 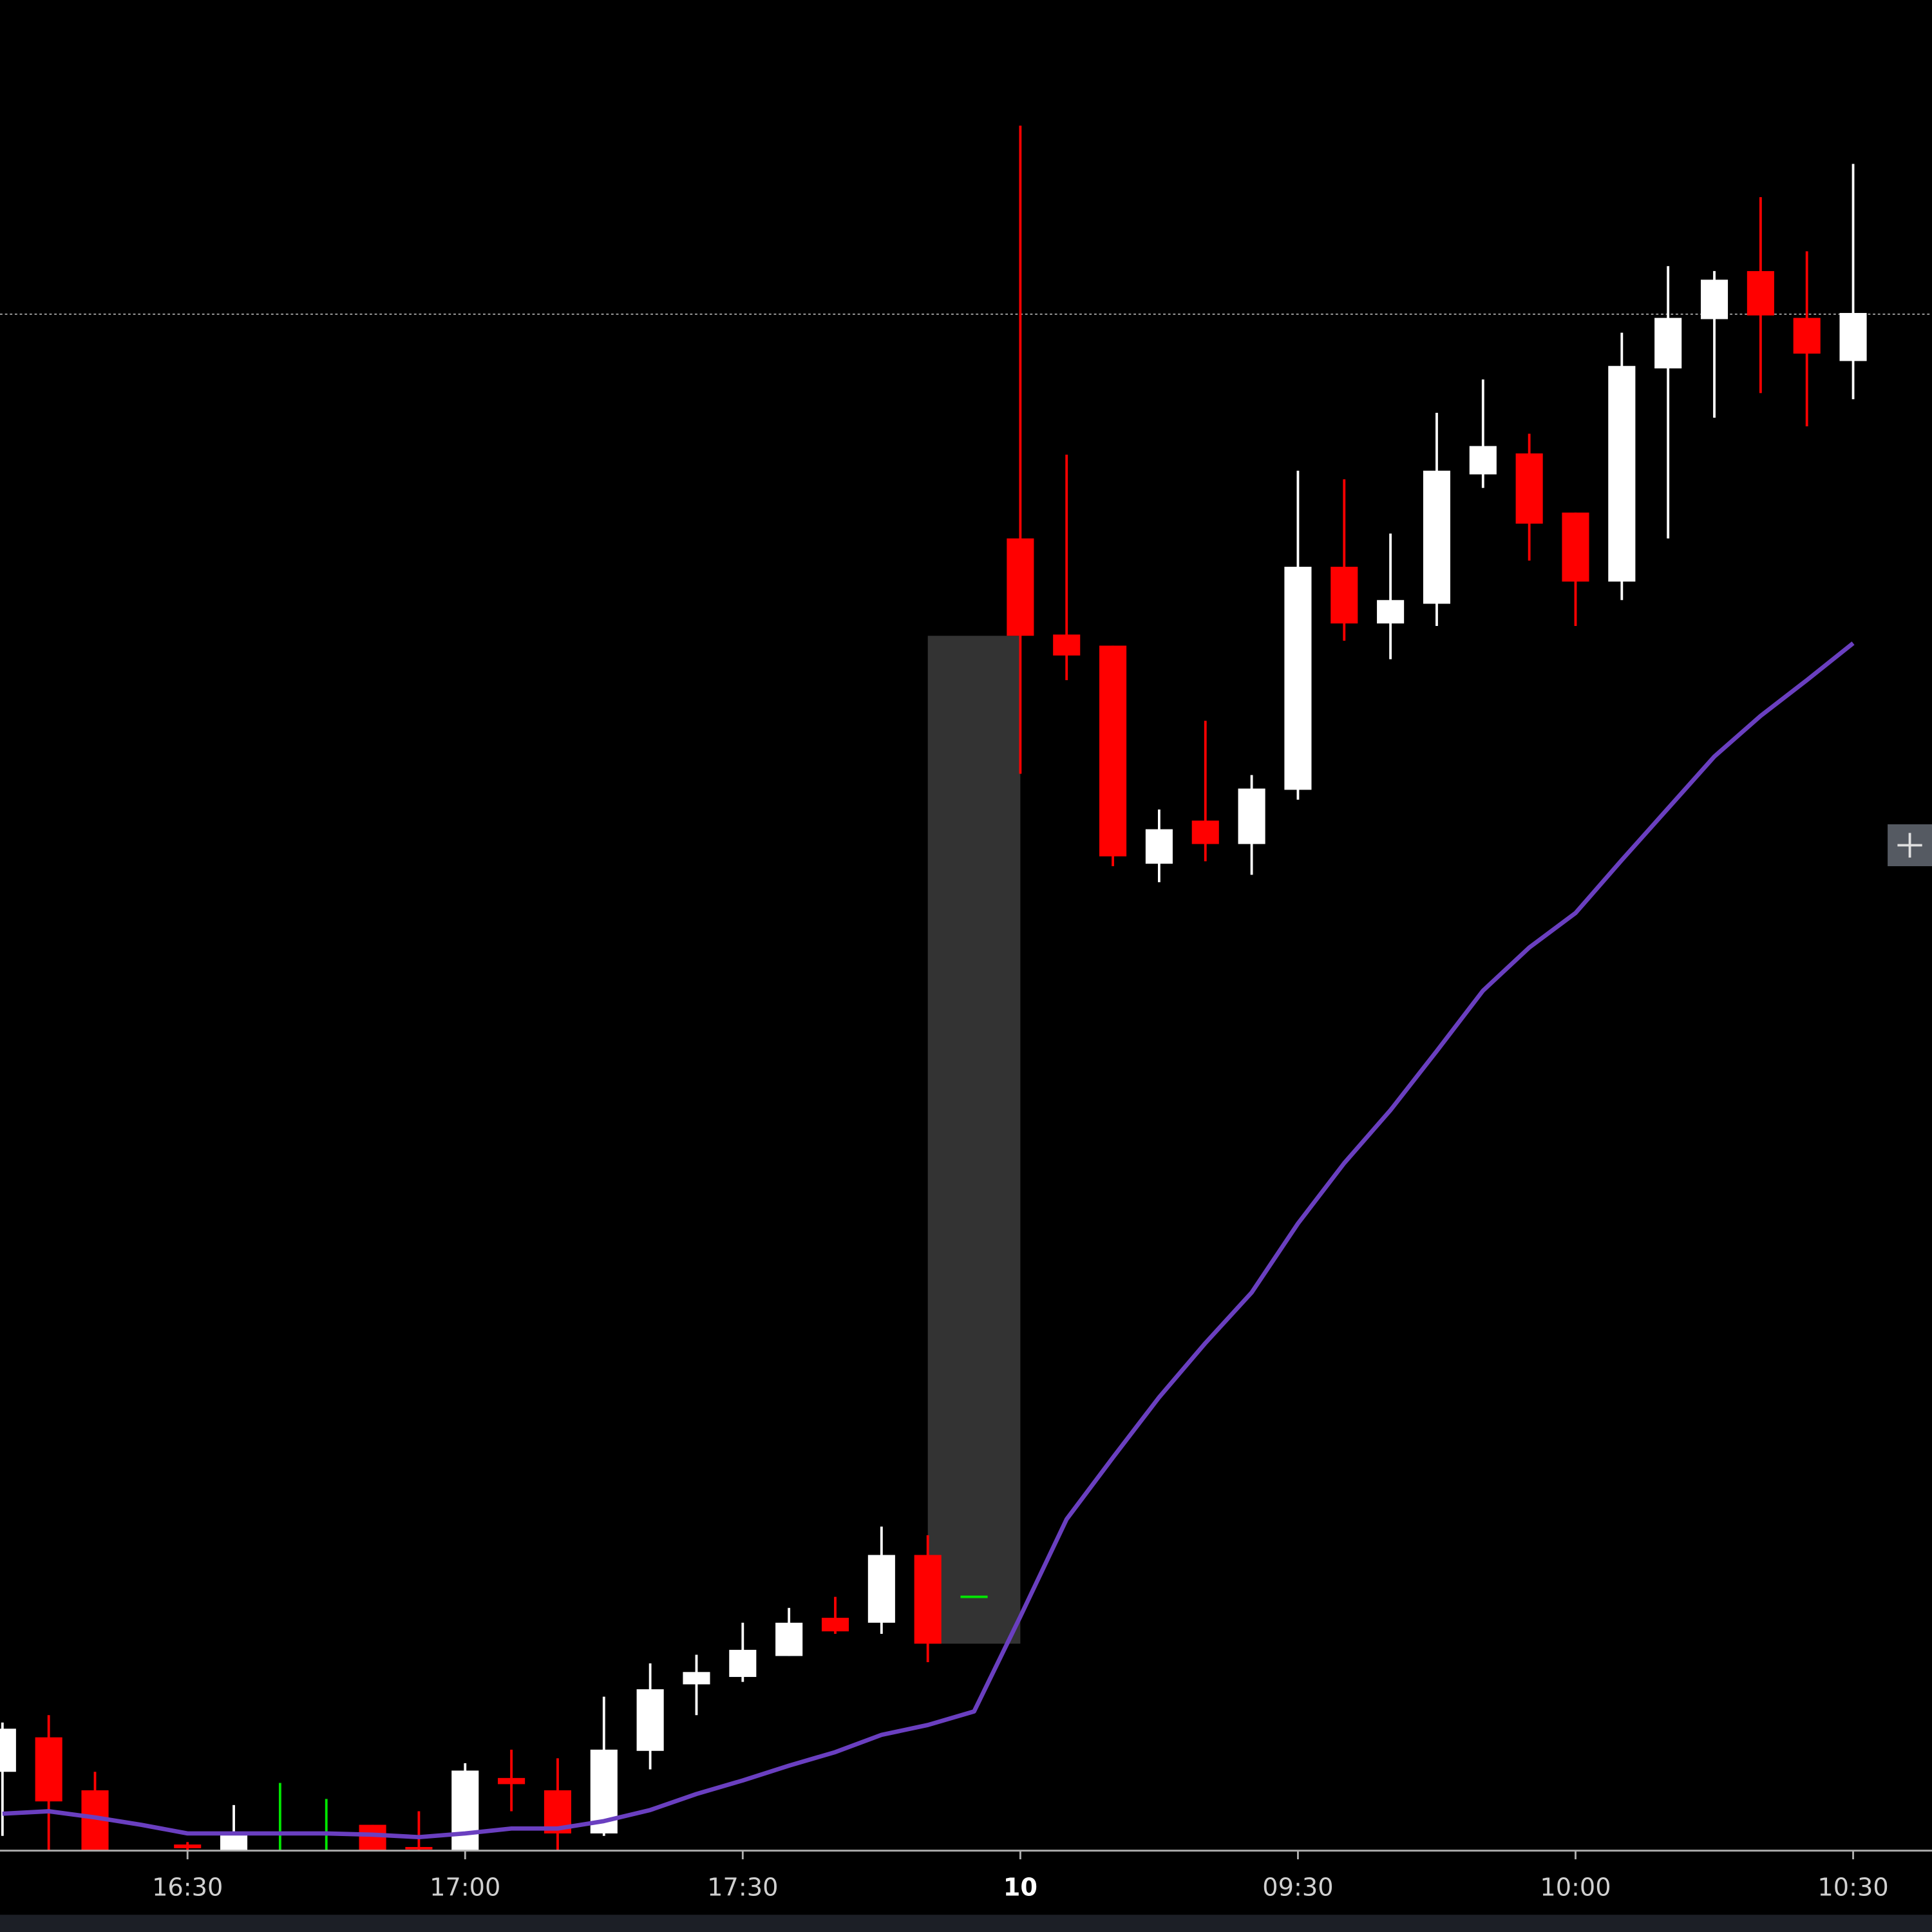 What do you see at coordinates (465, 1888) in the screenshot?
I see `x-tick-label: 17:00` at bounding box center [465, 1888].